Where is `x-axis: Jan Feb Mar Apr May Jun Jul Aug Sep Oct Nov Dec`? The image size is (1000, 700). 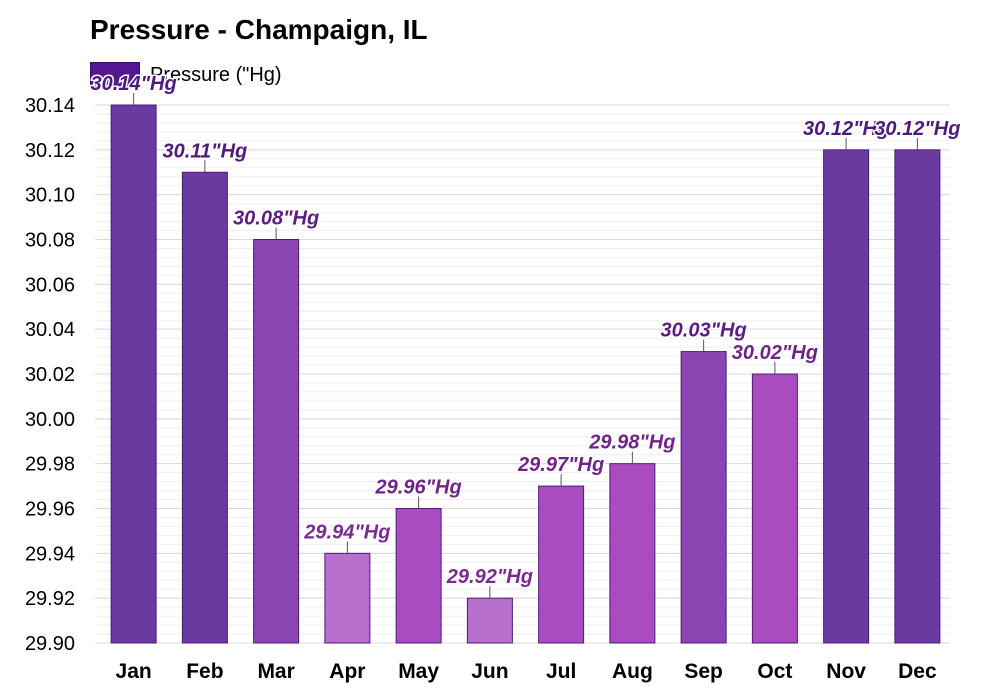
x-axis: Jan Feb Mar Apr May Jun Jul Aug Sep Oct Nov Dec is located at coordinates (526, 671).